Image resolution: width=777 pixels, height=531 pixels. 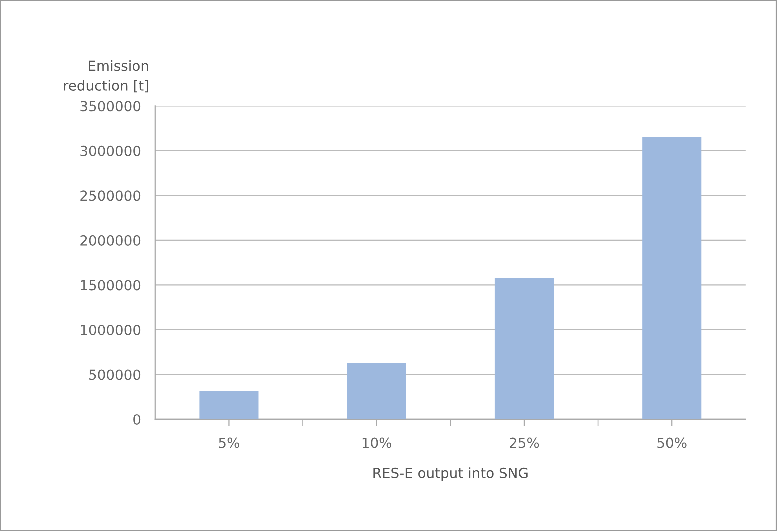 I want to click on x-tick-label: 25%, so click(x=525, y=443).